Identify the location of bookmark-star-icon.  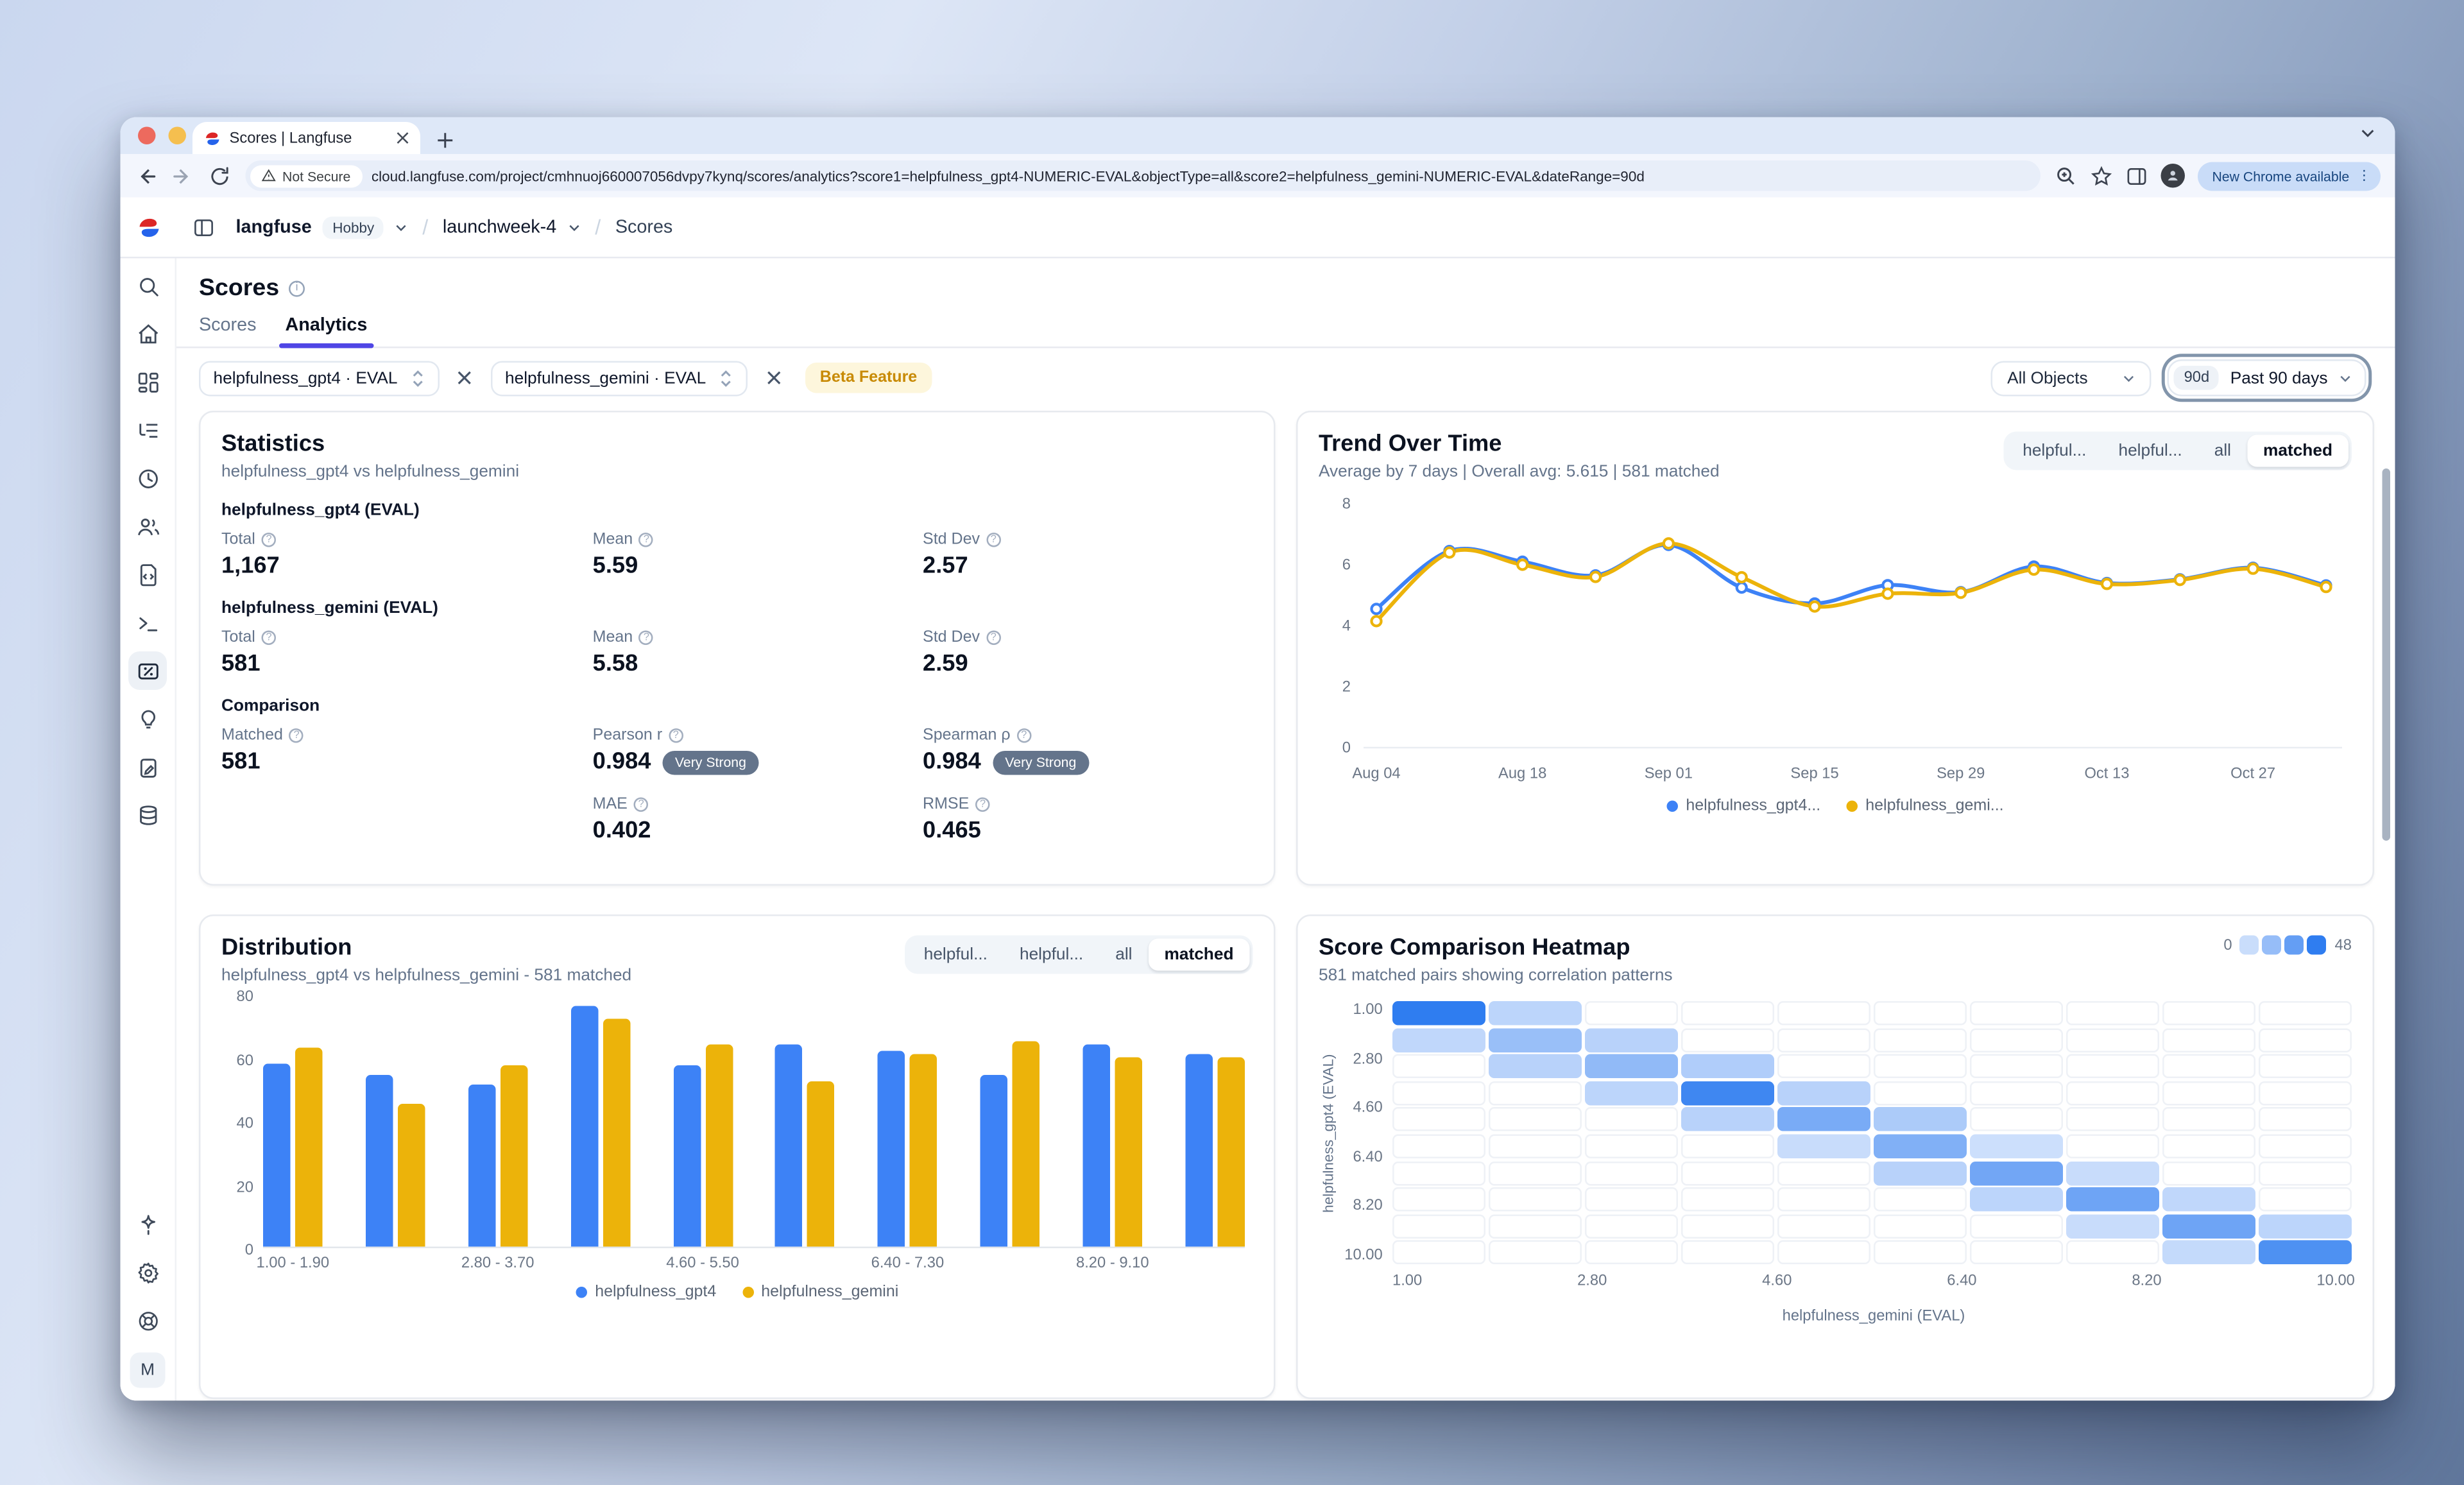
(2101, 175).